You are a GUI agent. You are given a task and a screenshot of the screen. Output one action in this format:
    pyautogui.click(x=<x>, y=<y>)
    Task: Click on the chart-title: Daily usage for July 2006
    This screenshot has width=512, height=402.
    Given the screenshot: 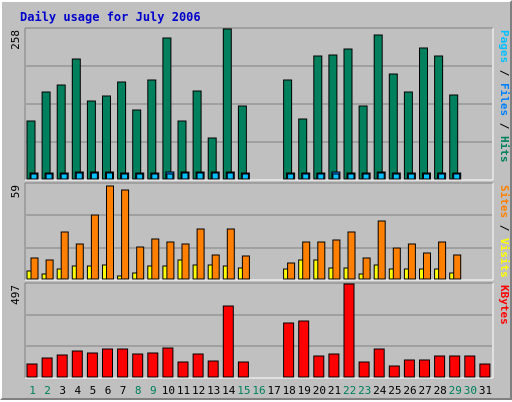 What is the action you would take?
    pyautogui.click(x=110, y=17)
    